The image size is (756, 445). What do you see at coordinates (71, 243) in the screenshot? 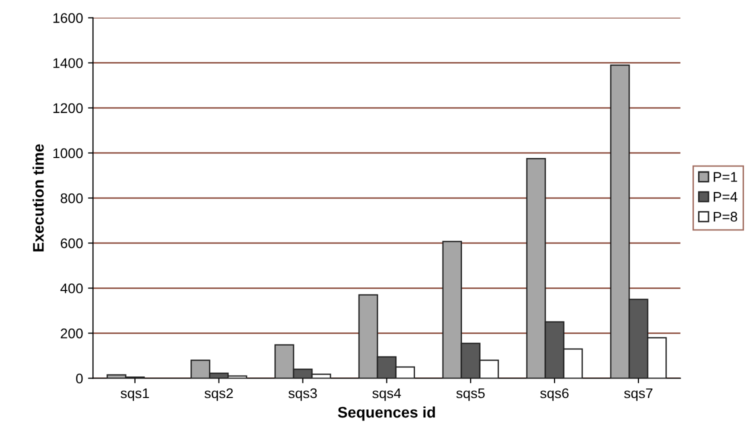
I see `y-tick-label: 600` at bounding box center [71, 243].